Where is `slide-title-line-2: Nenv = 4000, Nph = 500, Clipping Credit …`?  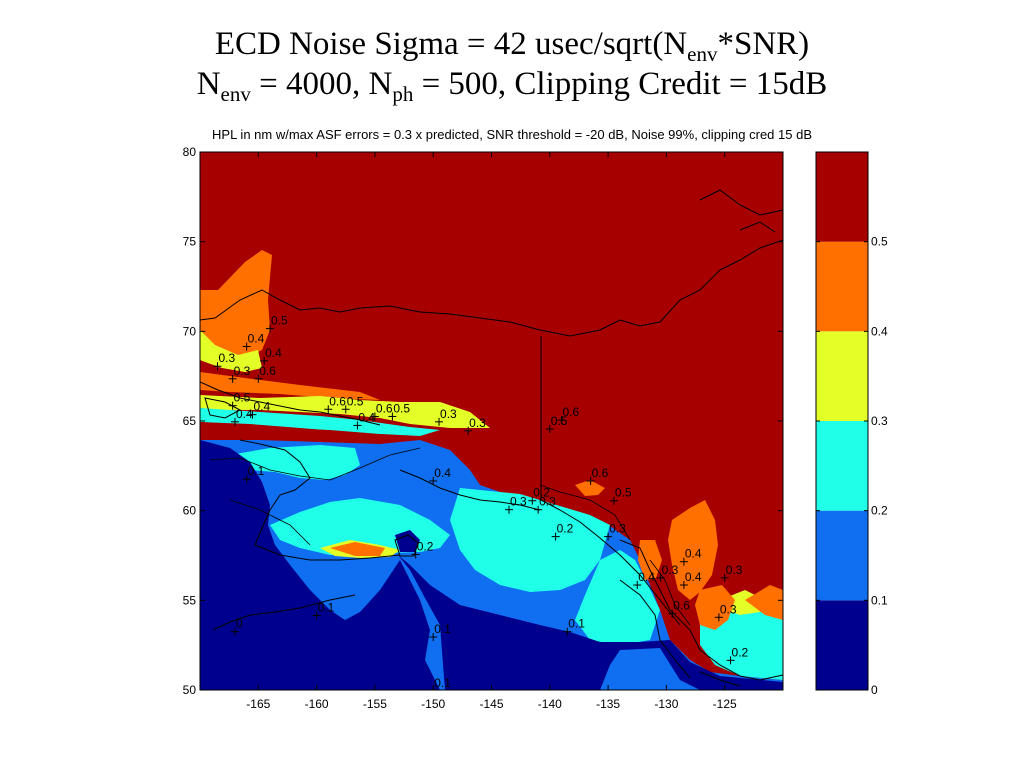 slide-title-line-2: Nenv = 4000, Nph = 500, Clipping Credit … is located at coordinates (512, 86).